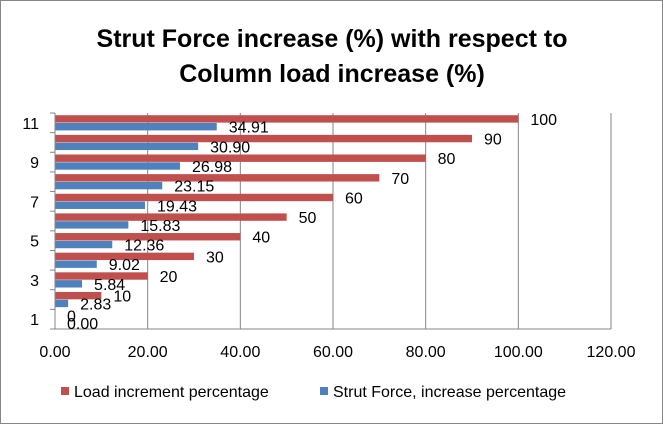 This screenshot has width=663, height=424. What do you see at coordinates (34, 242) in the screenshot?
I see `y-tick-label: 5` at bounding box center [34, 242].